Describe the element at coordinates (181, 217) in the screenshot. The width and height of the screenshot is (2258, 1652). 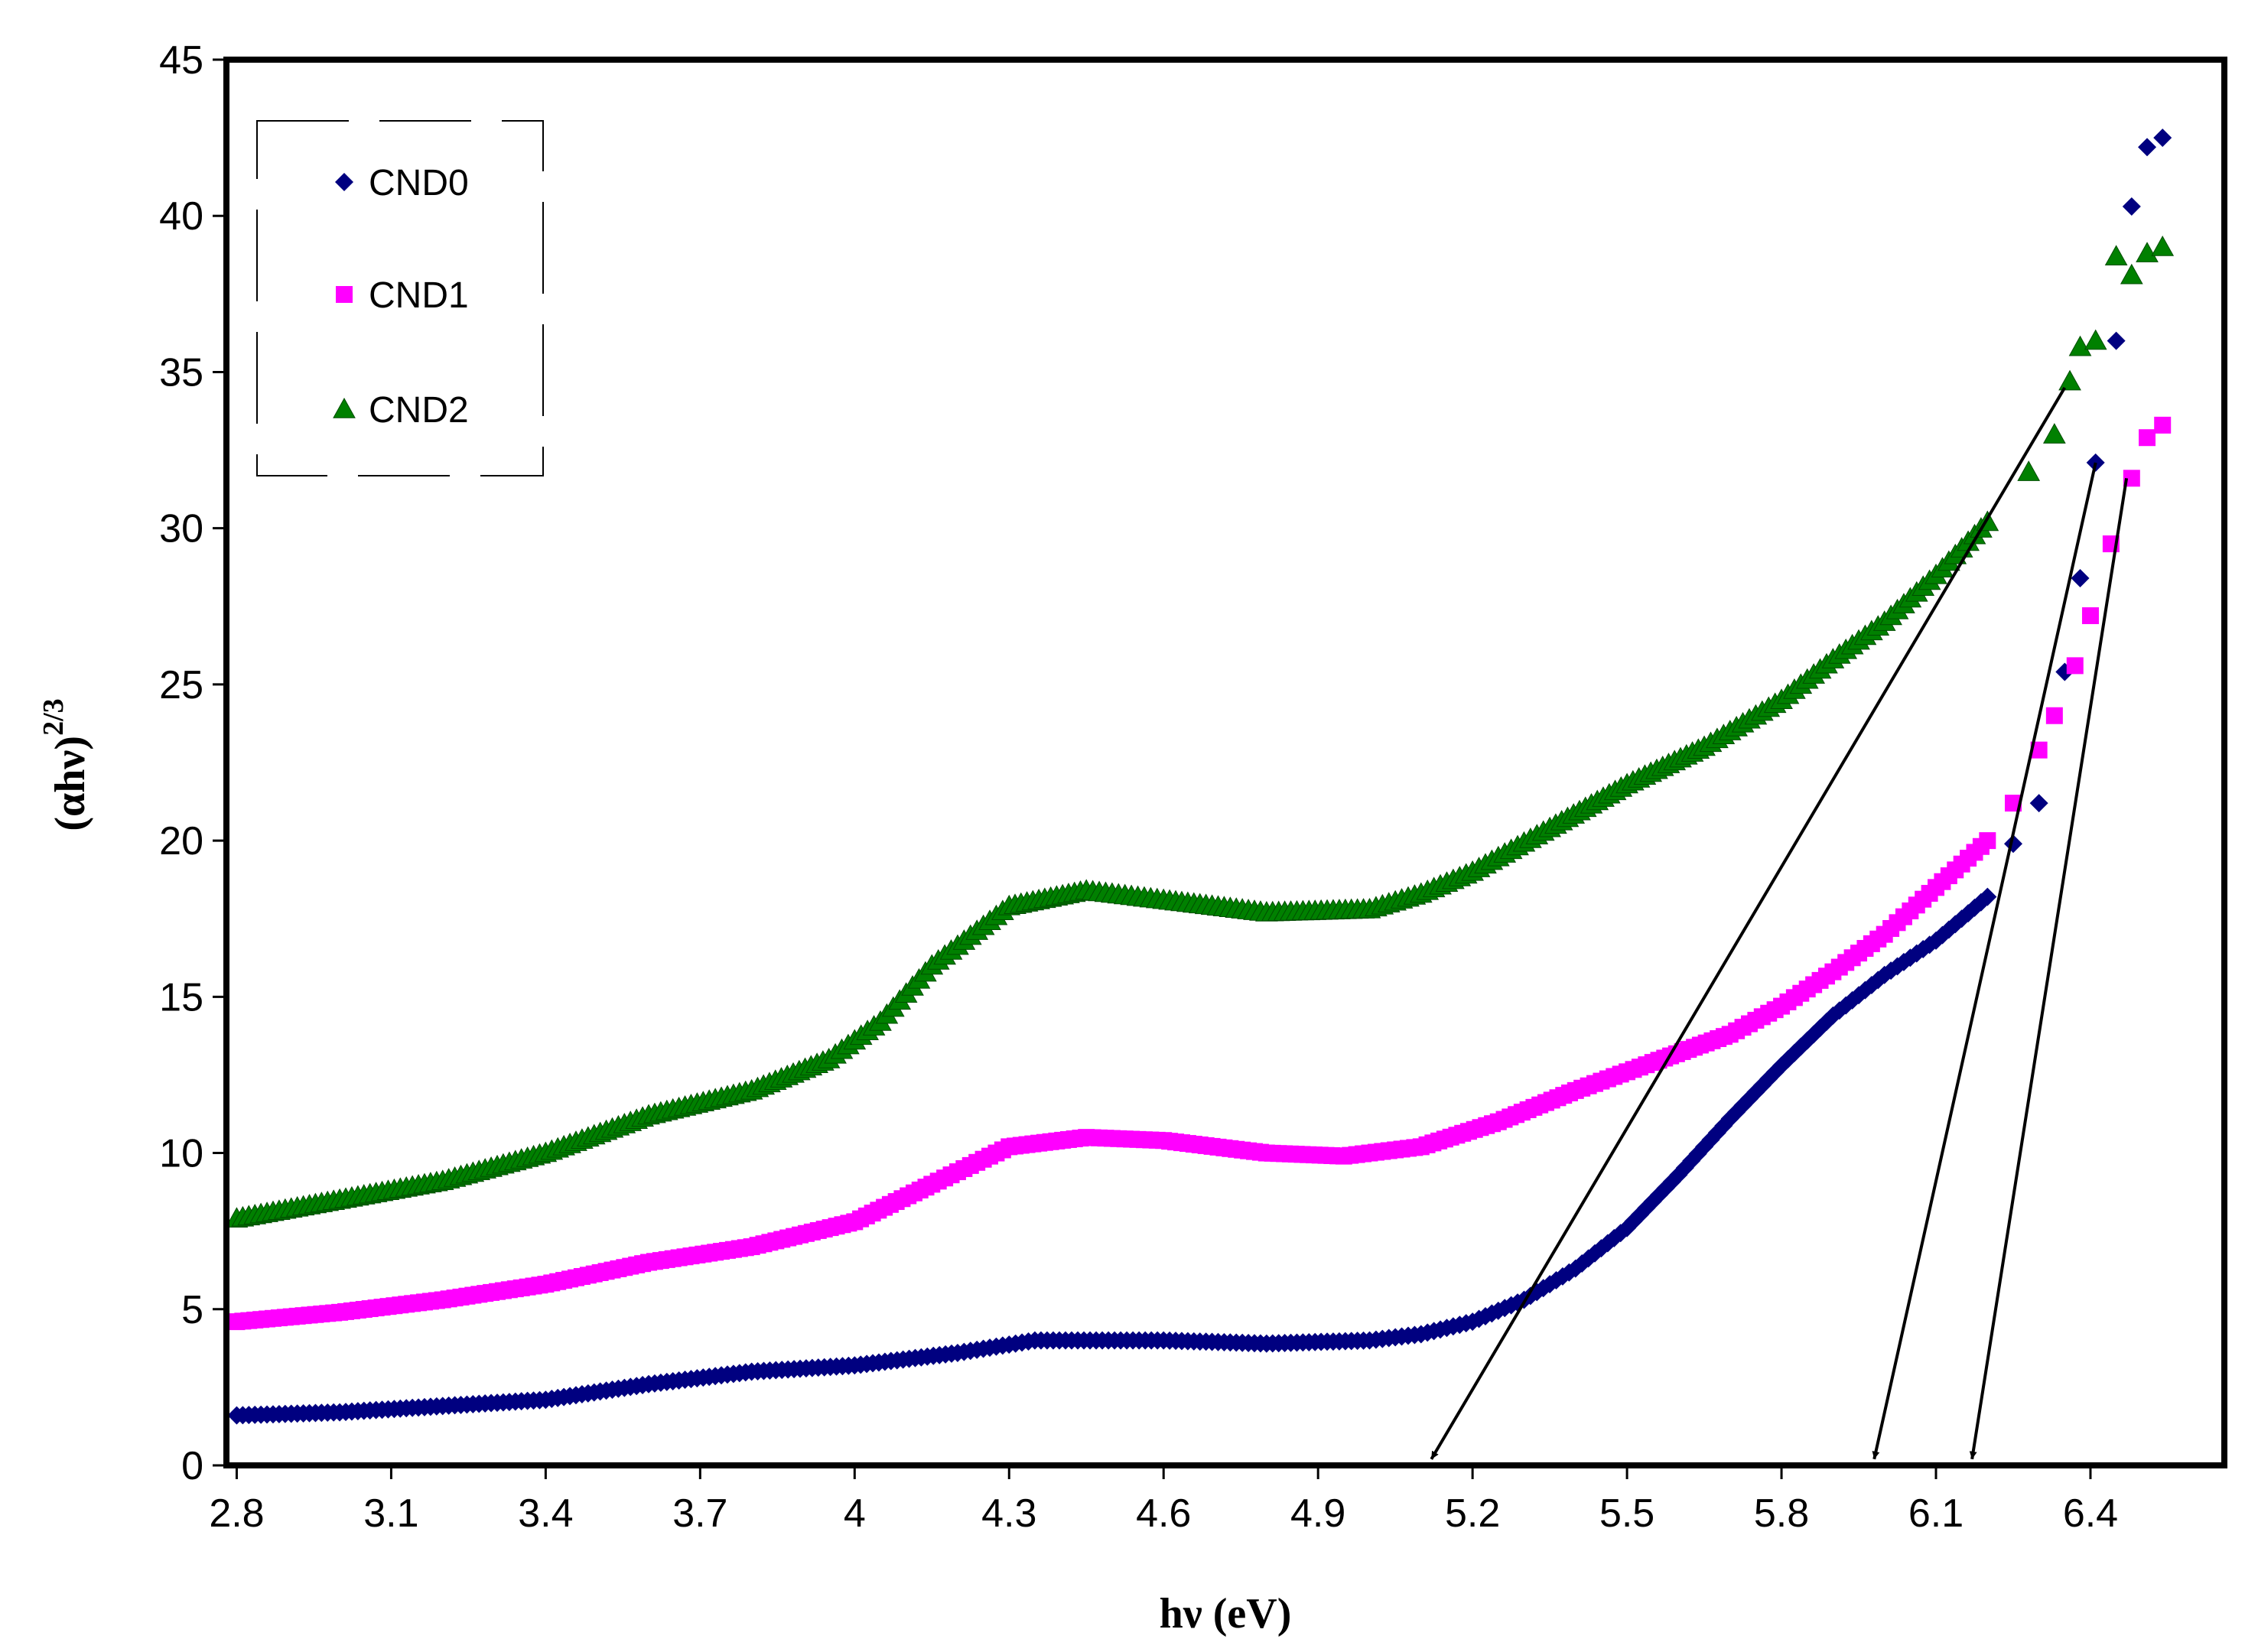
I see `y-tick-label: 40` at that location.